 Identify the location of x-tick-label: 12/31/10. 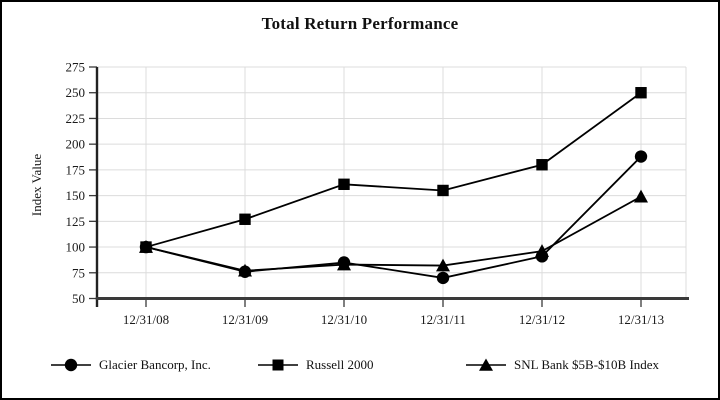
(344, 319).